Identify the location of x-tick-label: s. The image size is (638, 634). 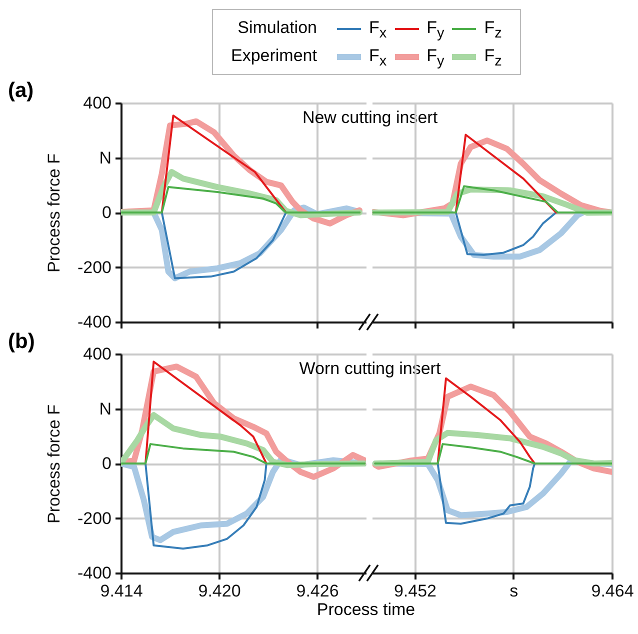
(514, 591).